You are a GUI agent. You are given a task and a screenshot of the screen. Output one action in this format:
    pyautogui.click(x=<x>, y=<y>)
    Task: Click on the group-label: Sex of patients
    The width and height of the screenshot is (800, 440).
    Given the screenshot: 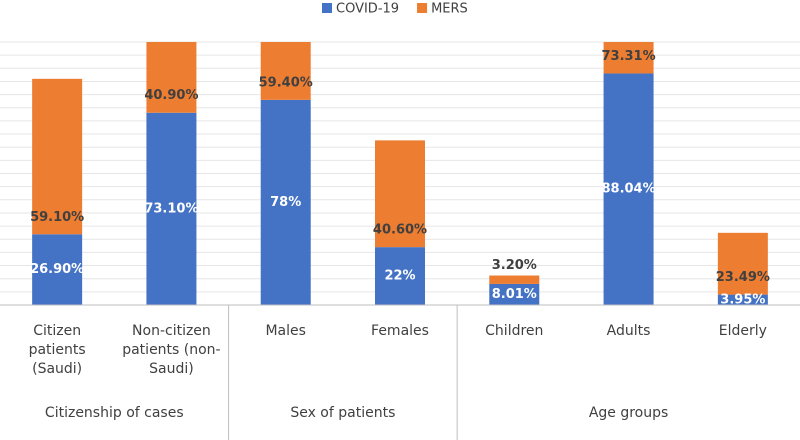 What is the action you would take?
    pyautogui.click(x=343, y=413)
    